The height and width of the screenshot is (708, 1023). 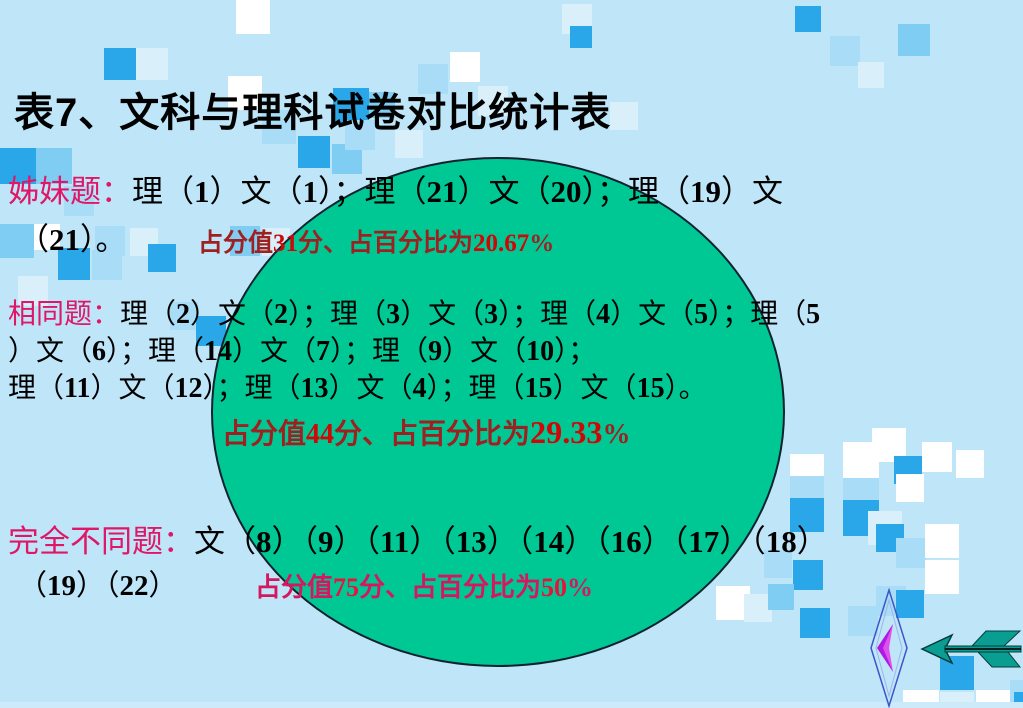 I want to click on same-questions-line3: 理（11）文（12）；理（13）文（4）；理（15）文（15）。, so click(x=357, y=388).